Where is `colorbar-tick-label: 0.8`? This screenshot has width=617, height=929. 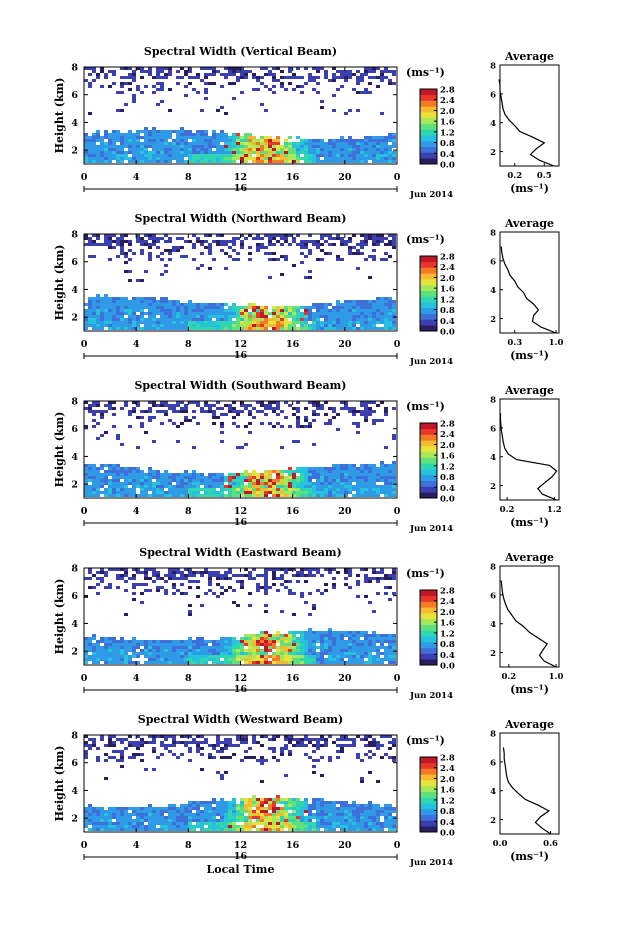 colorbar-tick-label: 0.8 is located at coordinates (447, 144).